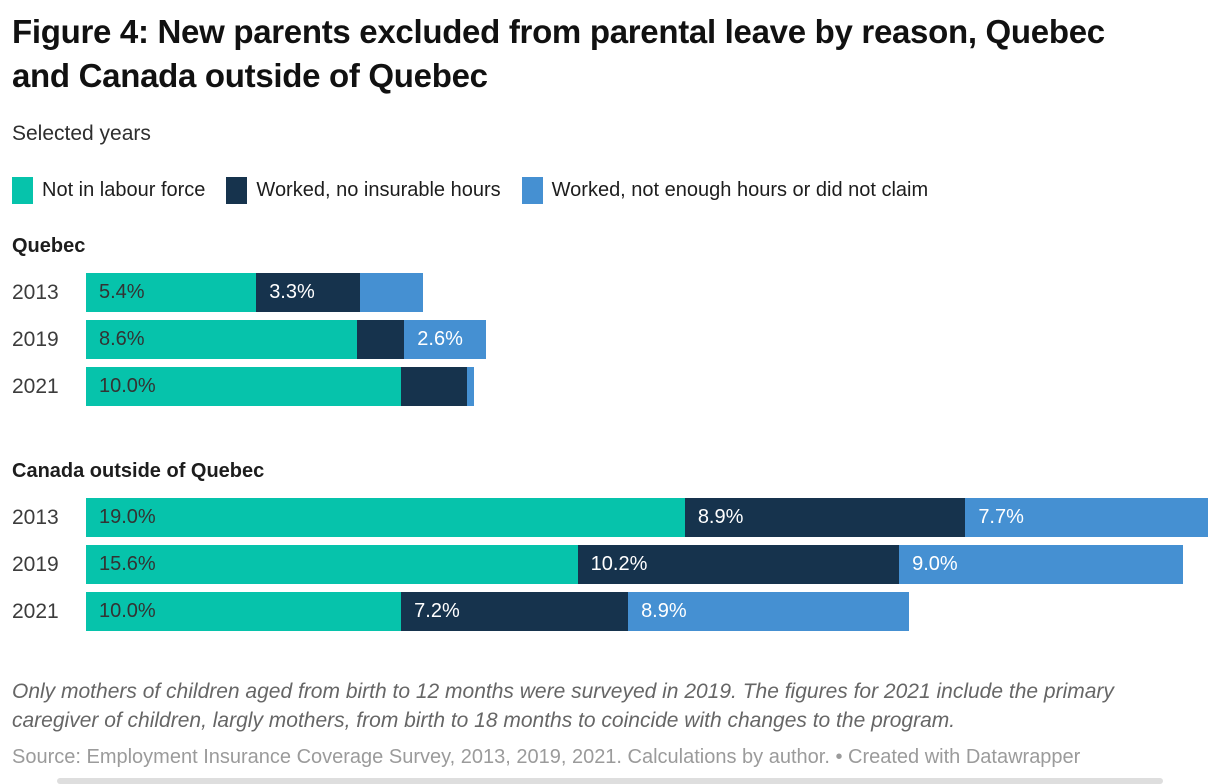  Describe the element at coordinates (825, 517) in the screenshot. I see `bar-segment-series-2: 8.9%` at that location.